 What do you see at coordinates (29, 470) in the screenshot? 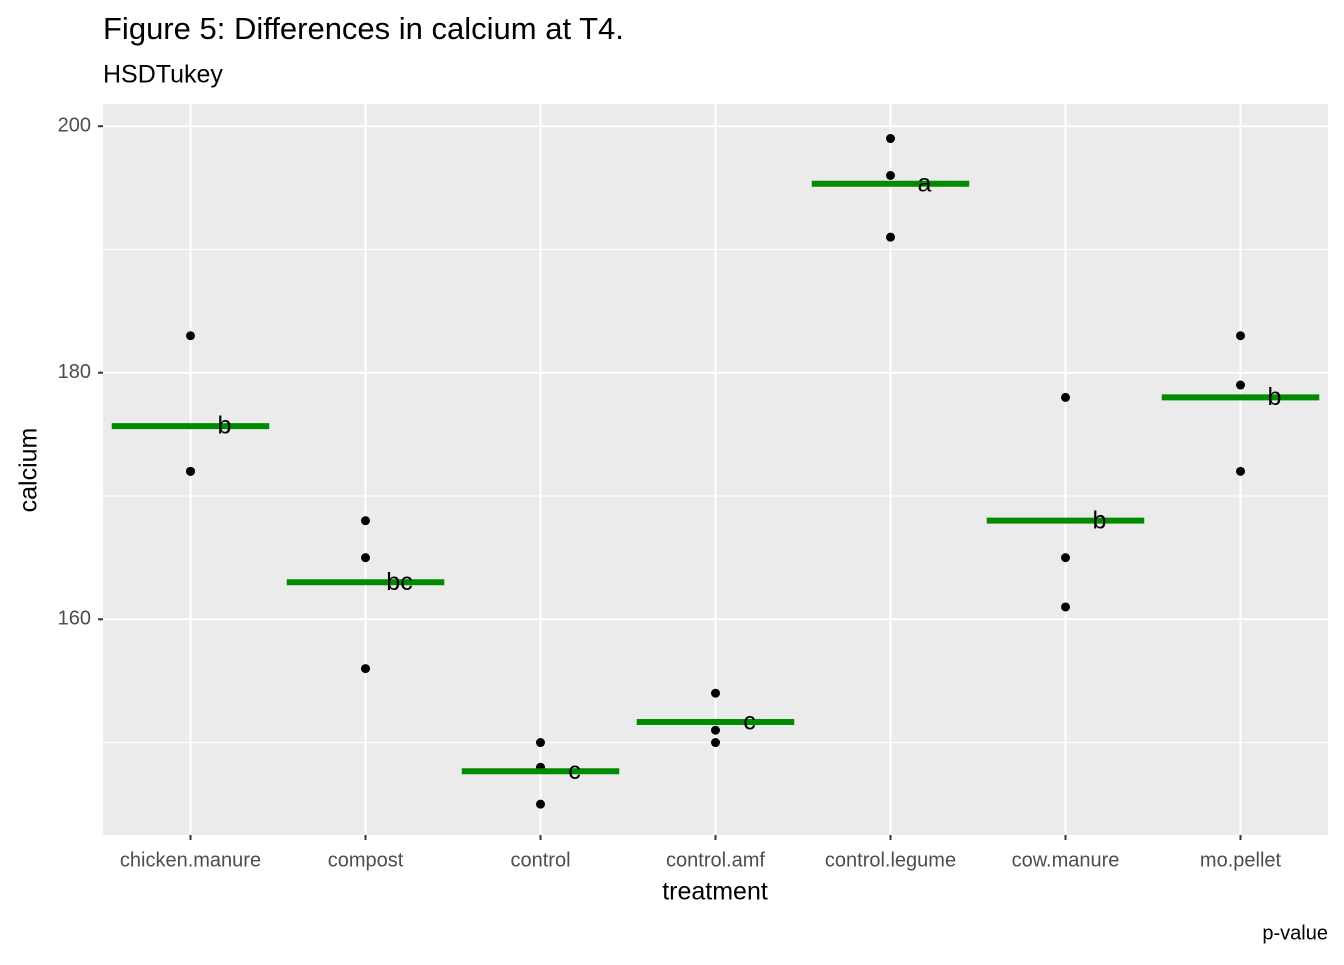
I see `y-axis-title: calcium` at bounding box center [29, 470].